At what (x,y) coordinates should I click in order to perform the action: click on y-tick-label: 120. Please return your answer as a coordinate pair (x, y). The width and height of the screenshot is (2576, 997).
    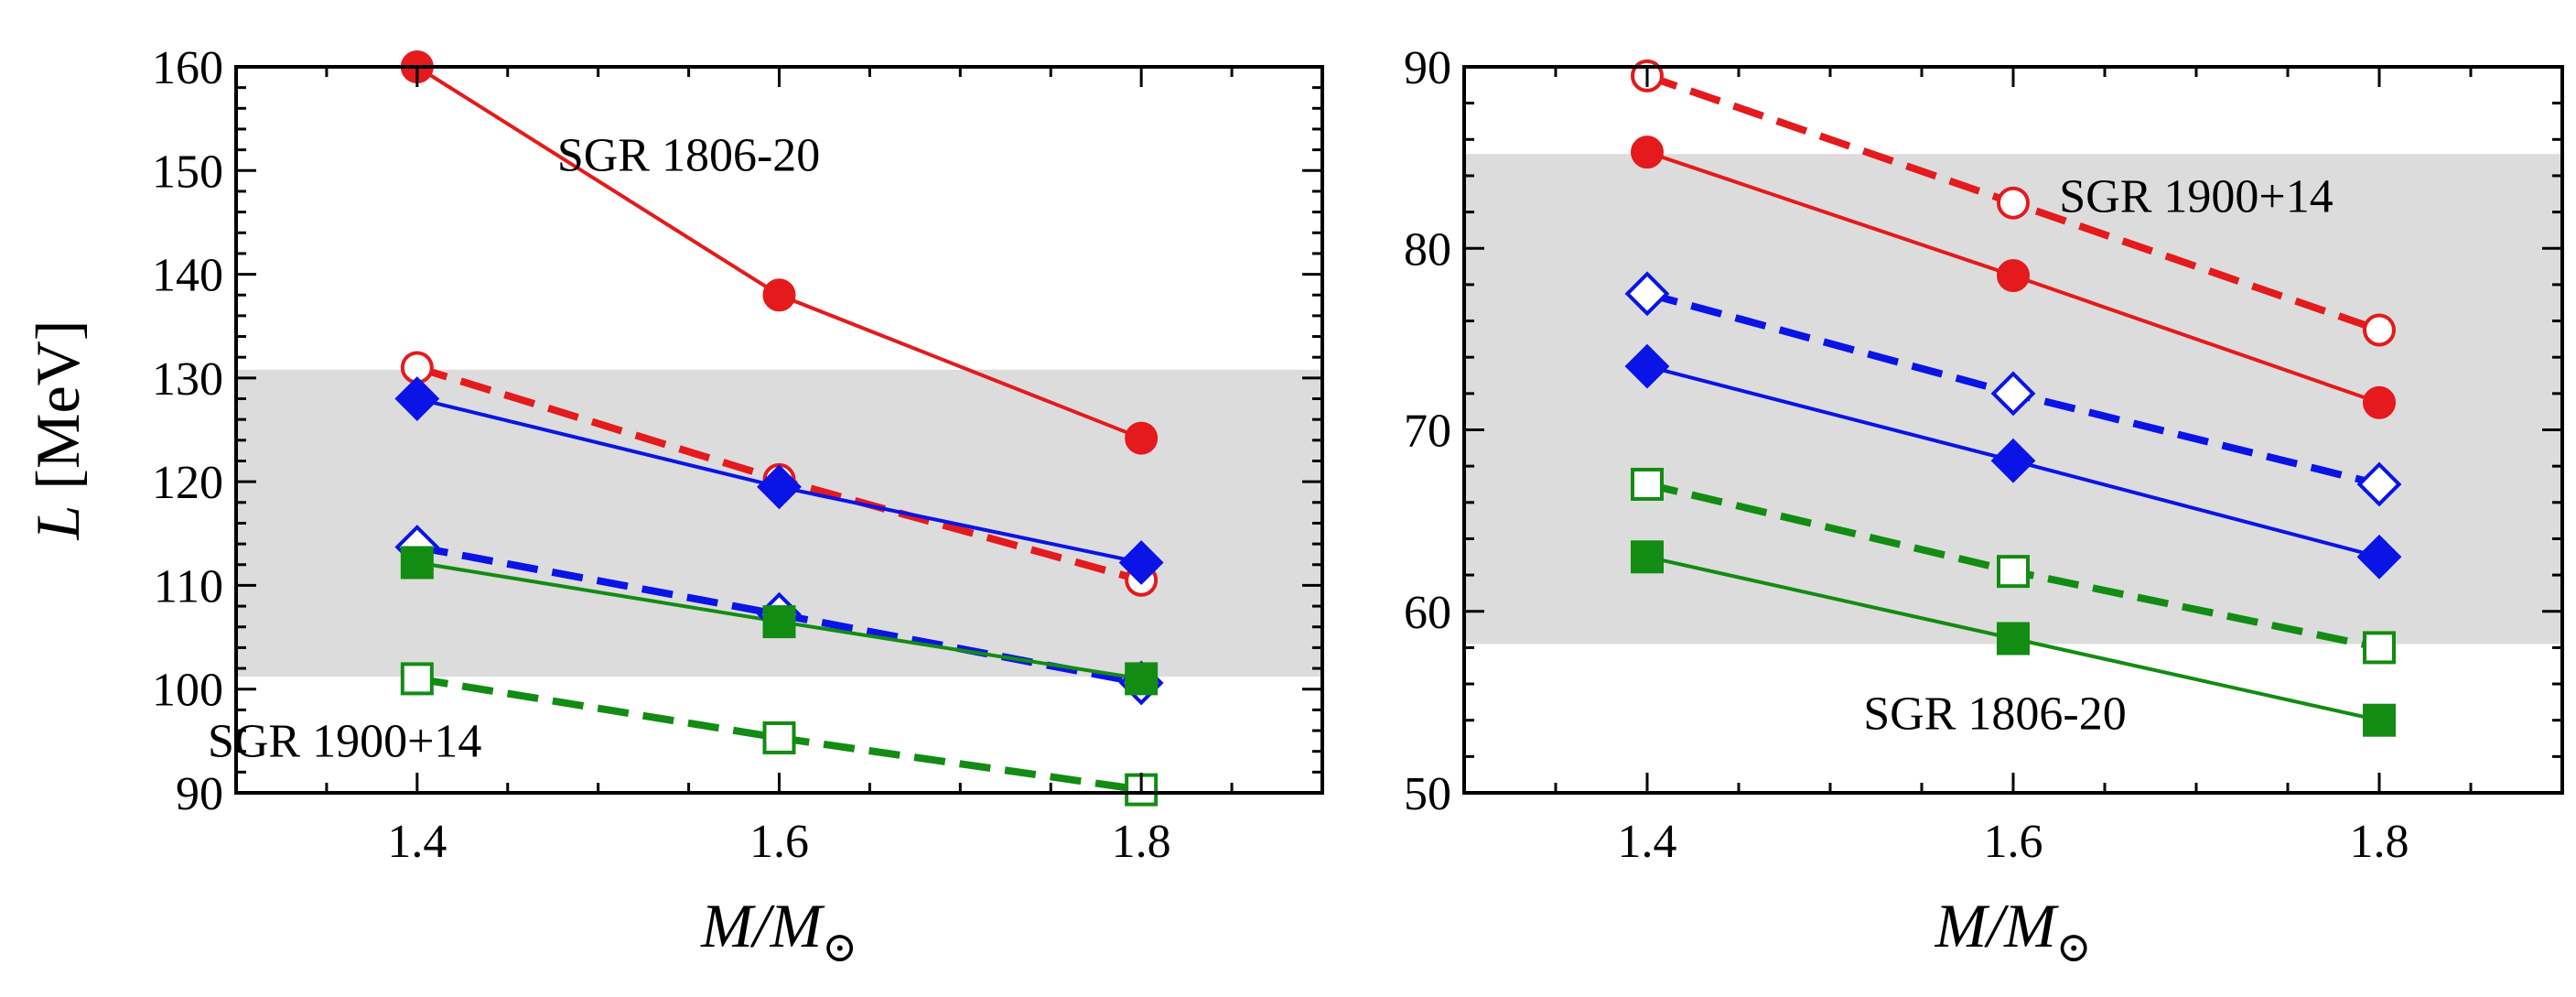
    Looking at the image, I should click on (187, 483).